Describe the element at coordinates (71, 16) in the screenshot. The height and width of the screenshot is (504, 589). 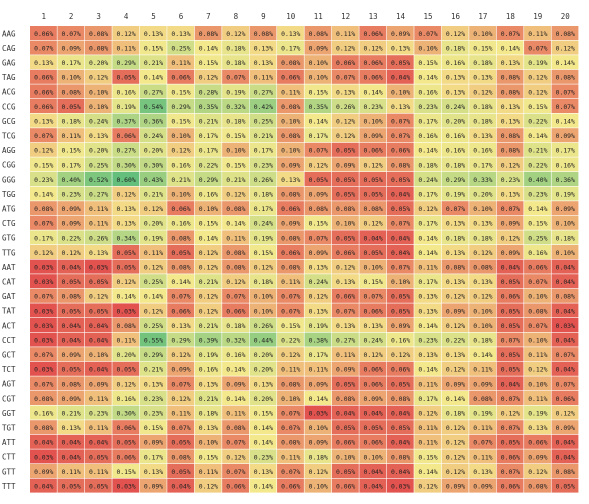
I see `column-header-2: 2` at that location.